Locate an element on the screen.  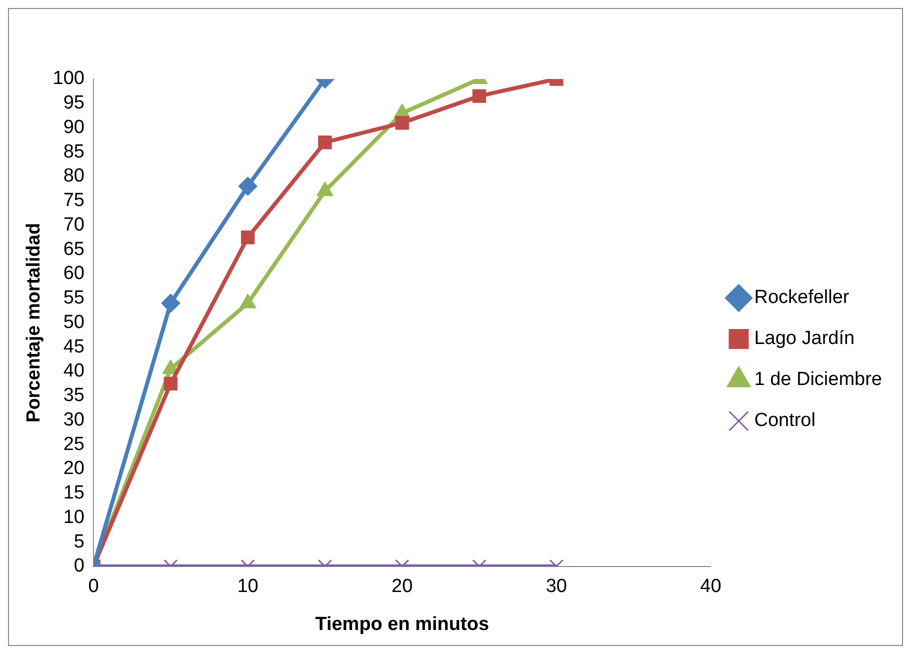
x-tick-label: 0 is located at coordinates (93, 587).